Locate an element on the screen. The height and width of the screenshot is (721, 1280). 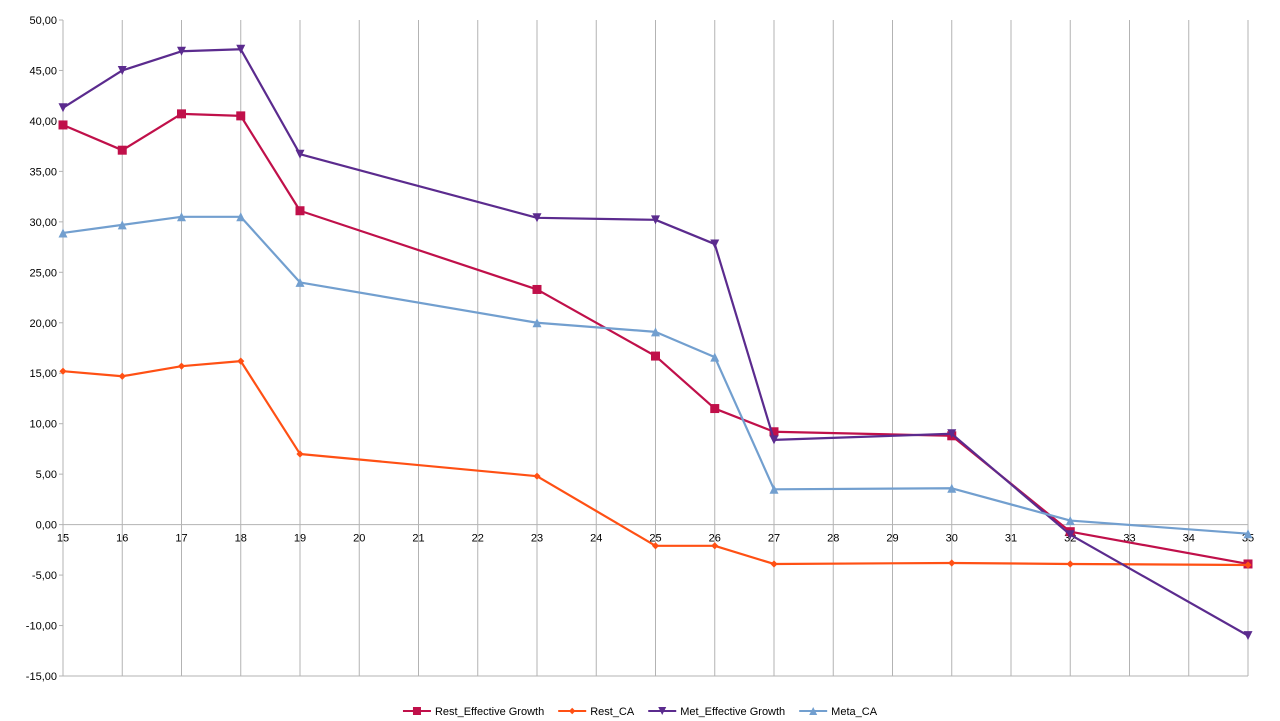
legend-item: Met_Effective Growth is located at coordinates (716, 712).